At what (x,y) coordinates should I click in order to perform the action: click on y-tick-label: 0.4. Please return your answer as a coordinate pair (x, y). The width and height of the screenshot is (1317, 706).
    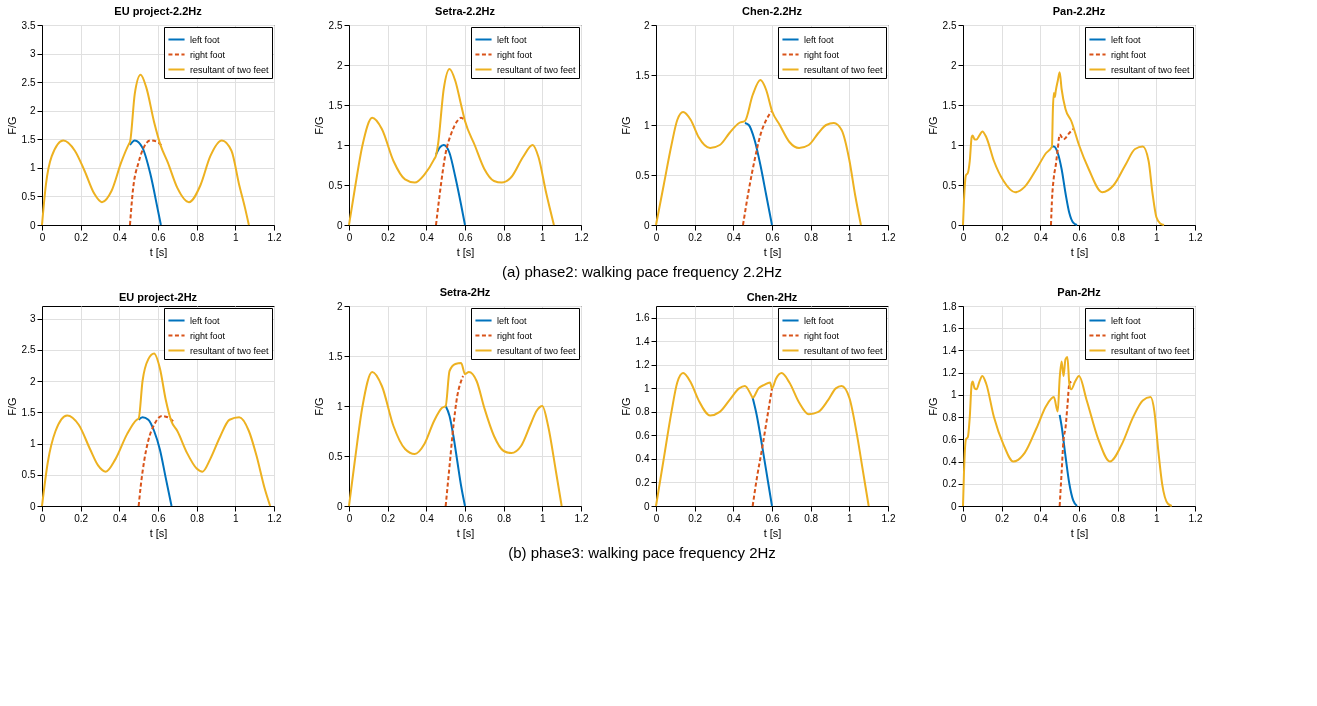
    Looking at the image, I should click on (949, 462).